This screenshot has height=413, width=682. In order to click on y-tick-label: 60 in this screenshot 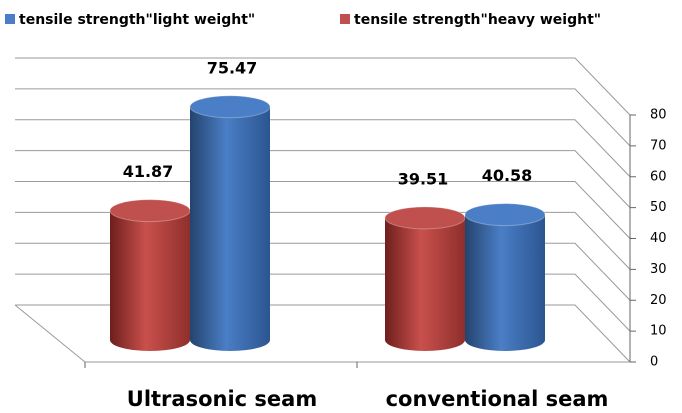, I will do `click(658, 176)`.